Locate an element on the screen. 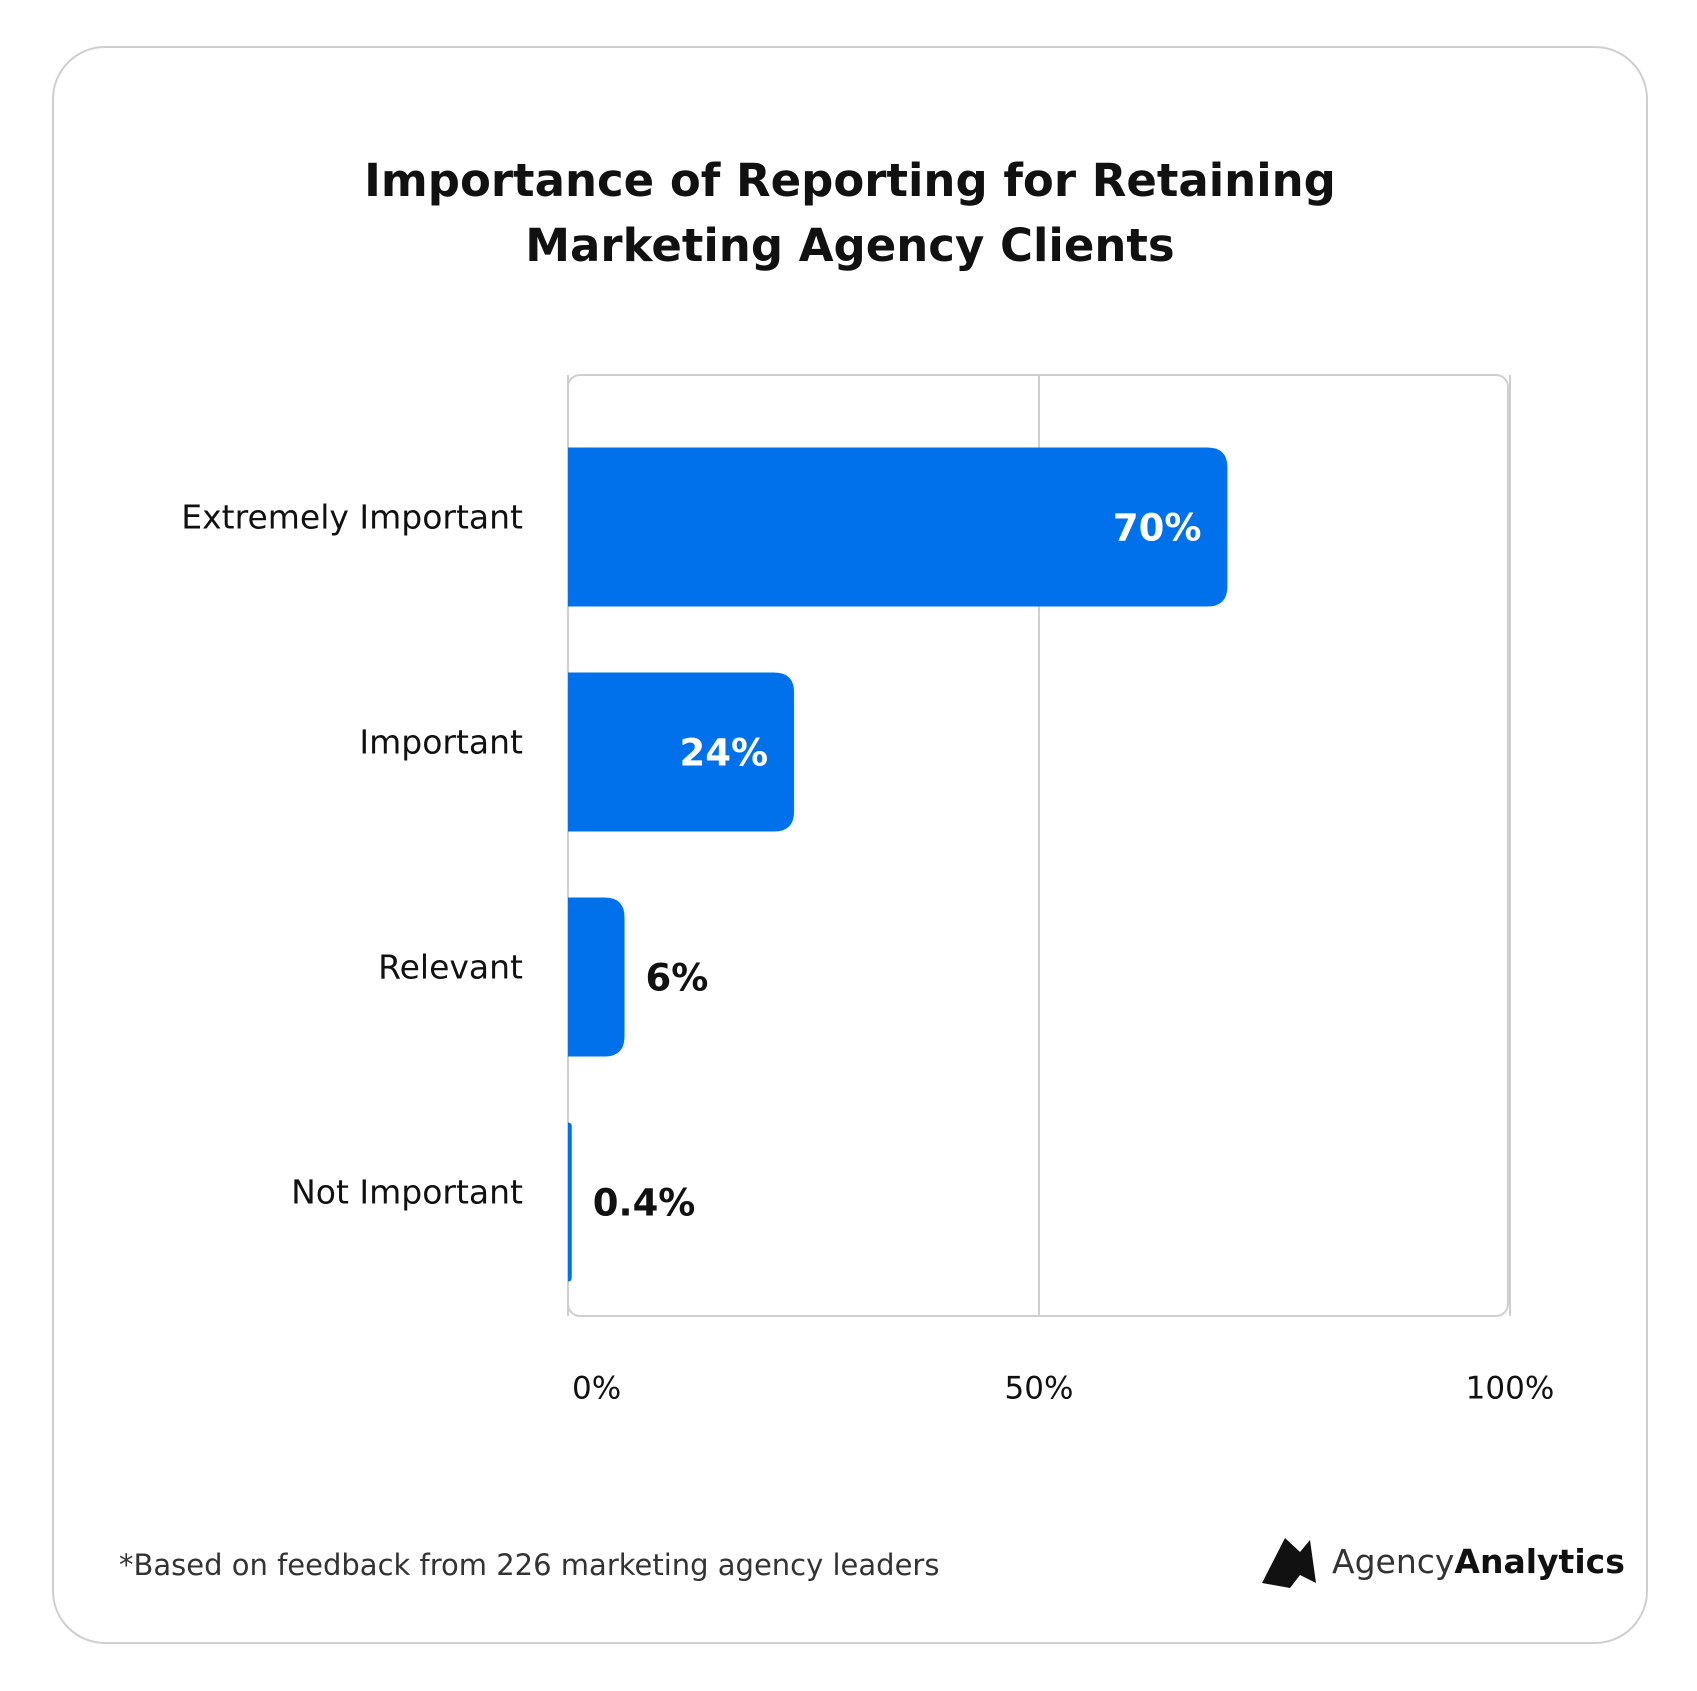 The width and height of the screenshot is (1697, 1691). value-label: 70% is located at coordinates (1157, 528).